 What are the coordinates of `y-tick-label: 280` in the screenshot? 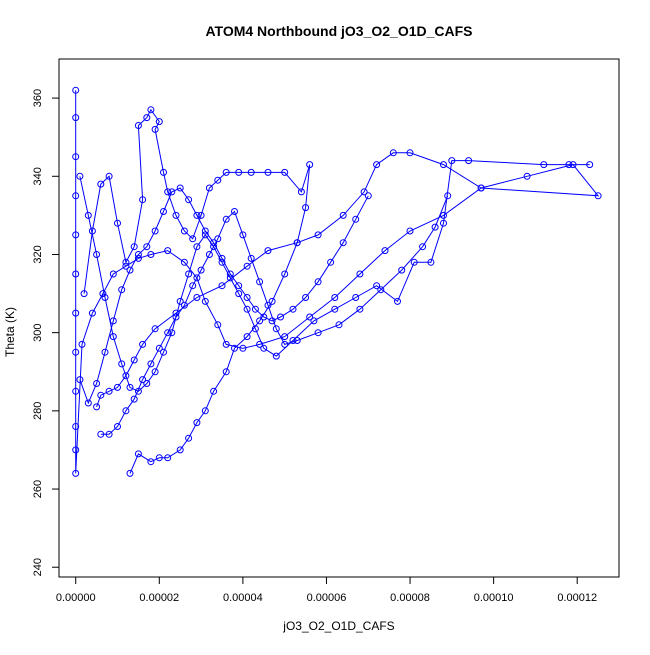 It's located at (38, 411).